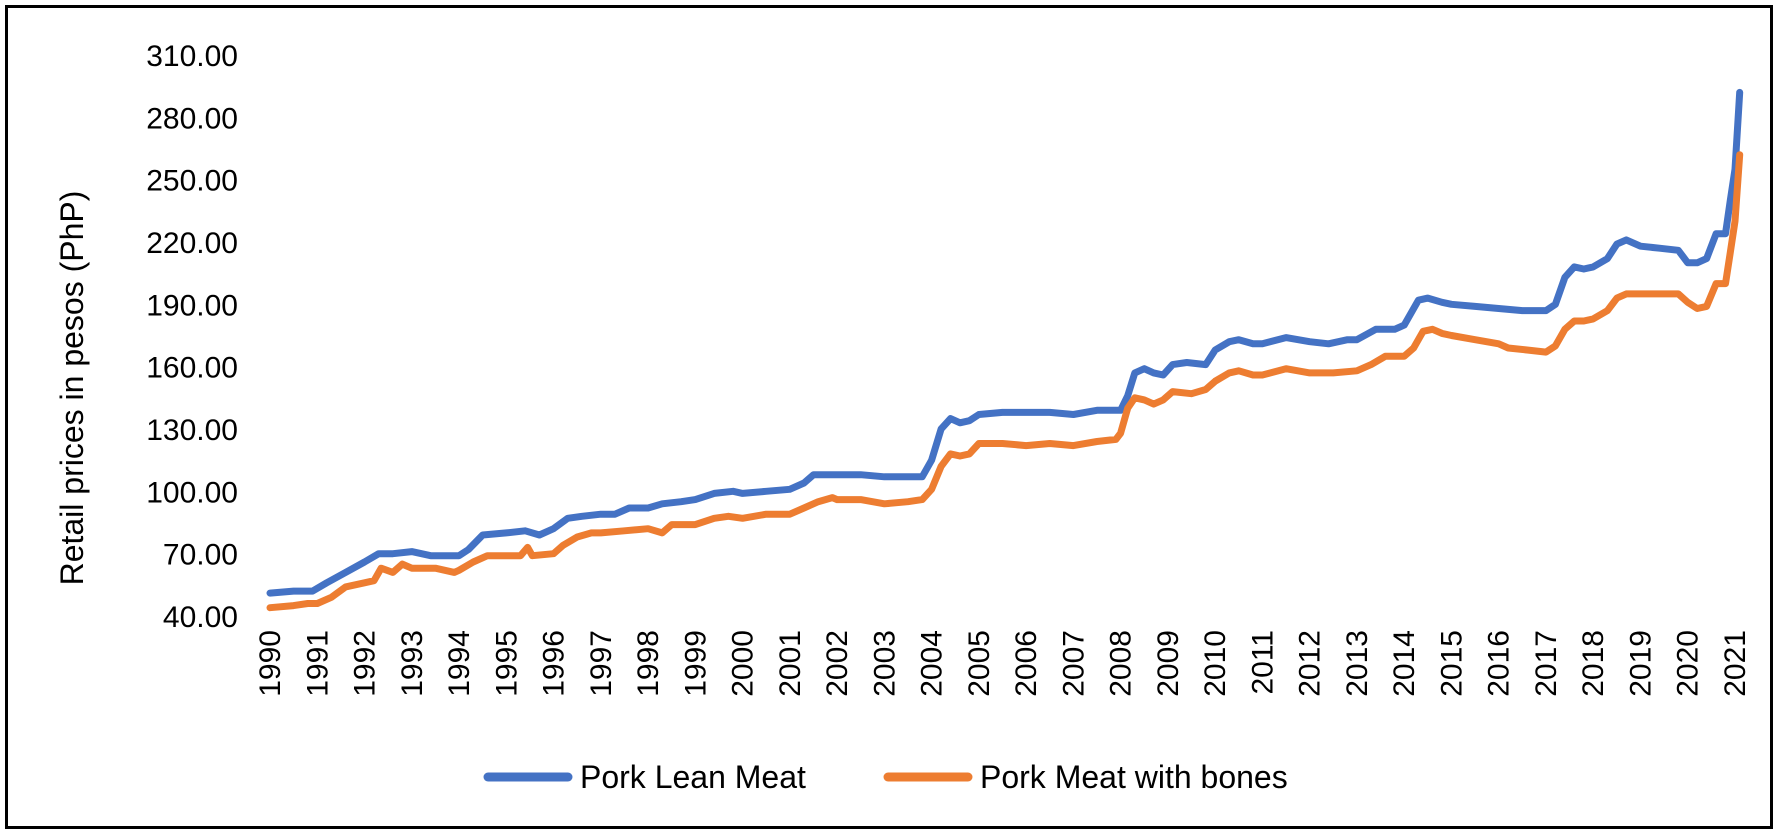  I want to click on y-tick-label: 190.00, so click(192, 305).